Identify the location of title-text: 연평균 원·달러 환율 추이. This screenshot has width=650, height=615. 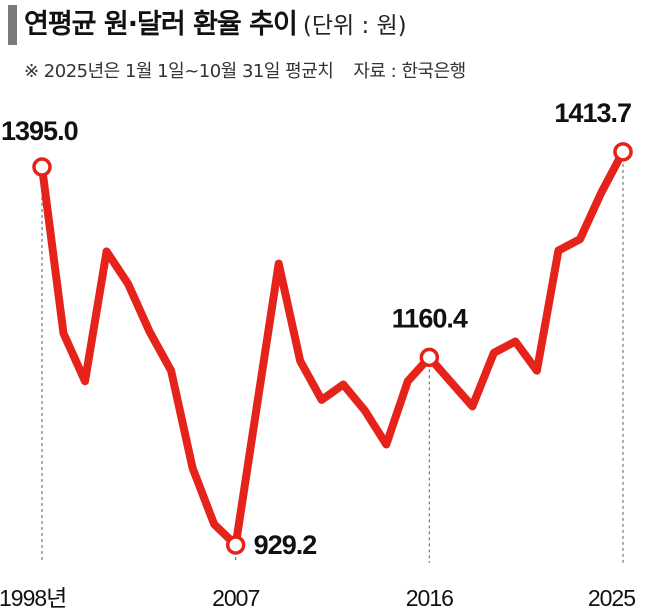
(161, 24).